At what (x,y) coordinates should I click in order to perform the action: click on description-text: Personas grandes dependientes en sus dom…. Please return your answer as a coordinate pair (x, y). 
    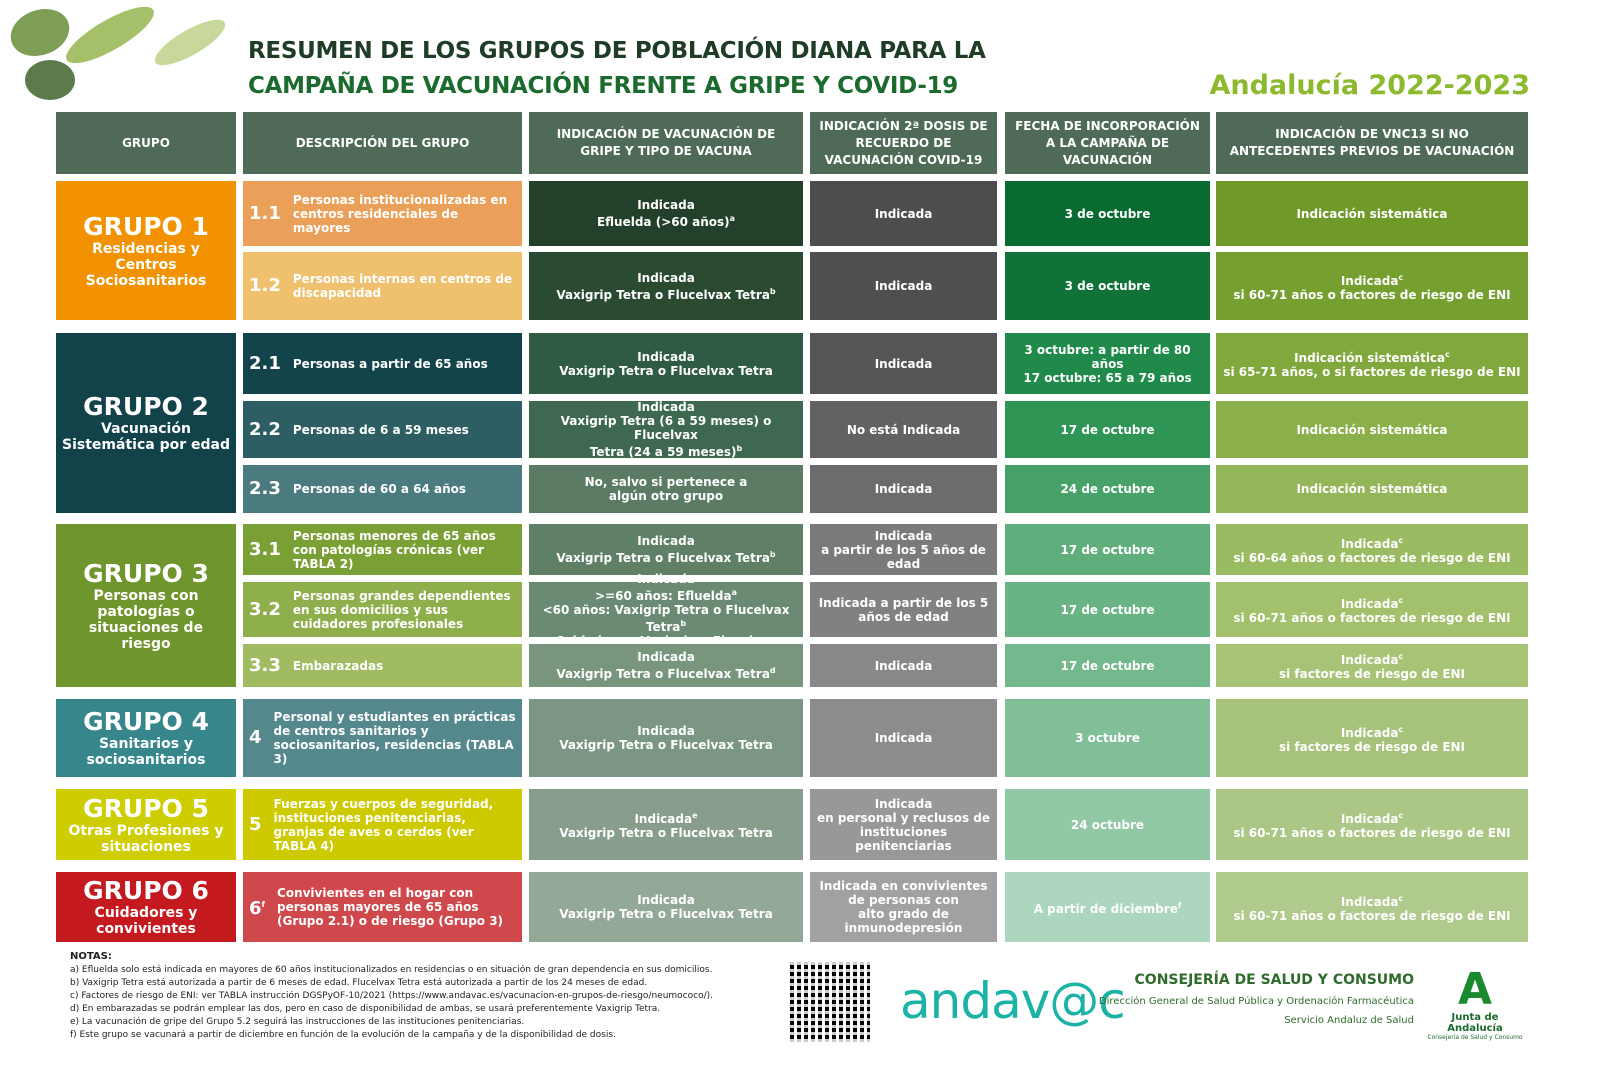
    Looking at the image, I should click on (401, 609).